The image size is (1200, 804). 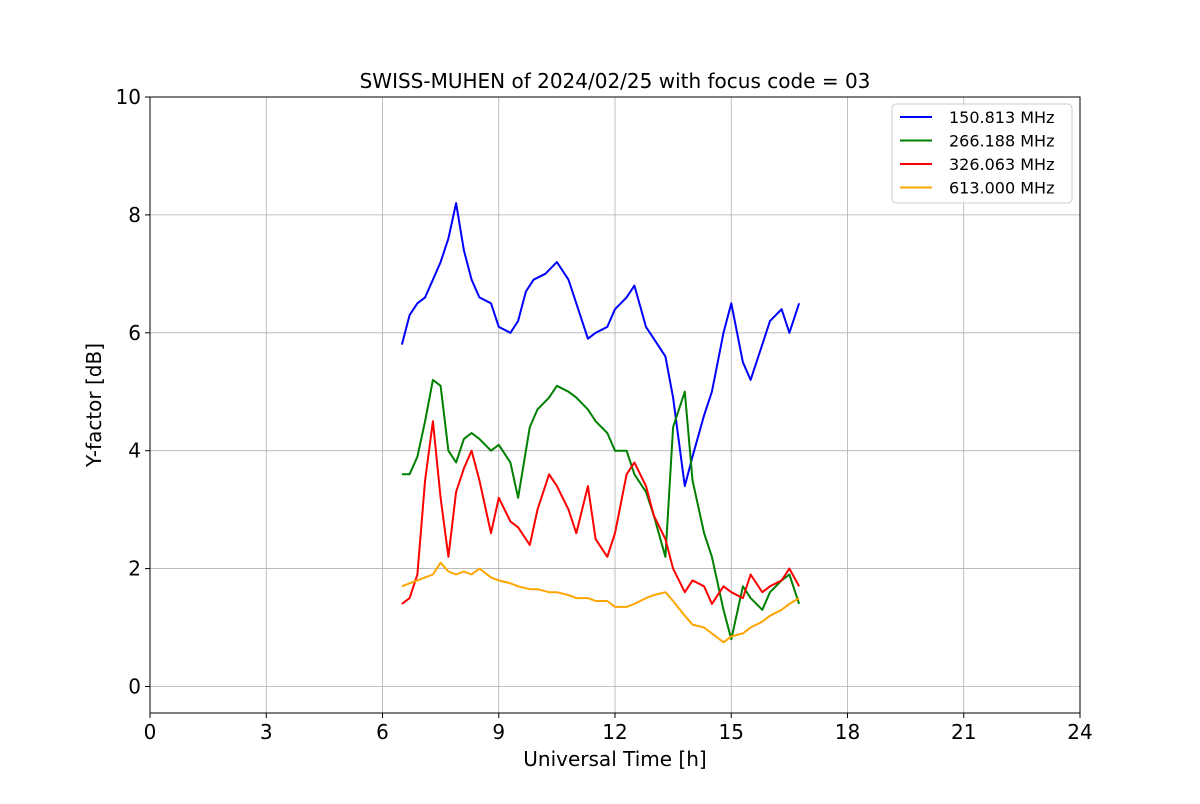 I want to click on x-tick-label: 0, so click(x=150, y=732).